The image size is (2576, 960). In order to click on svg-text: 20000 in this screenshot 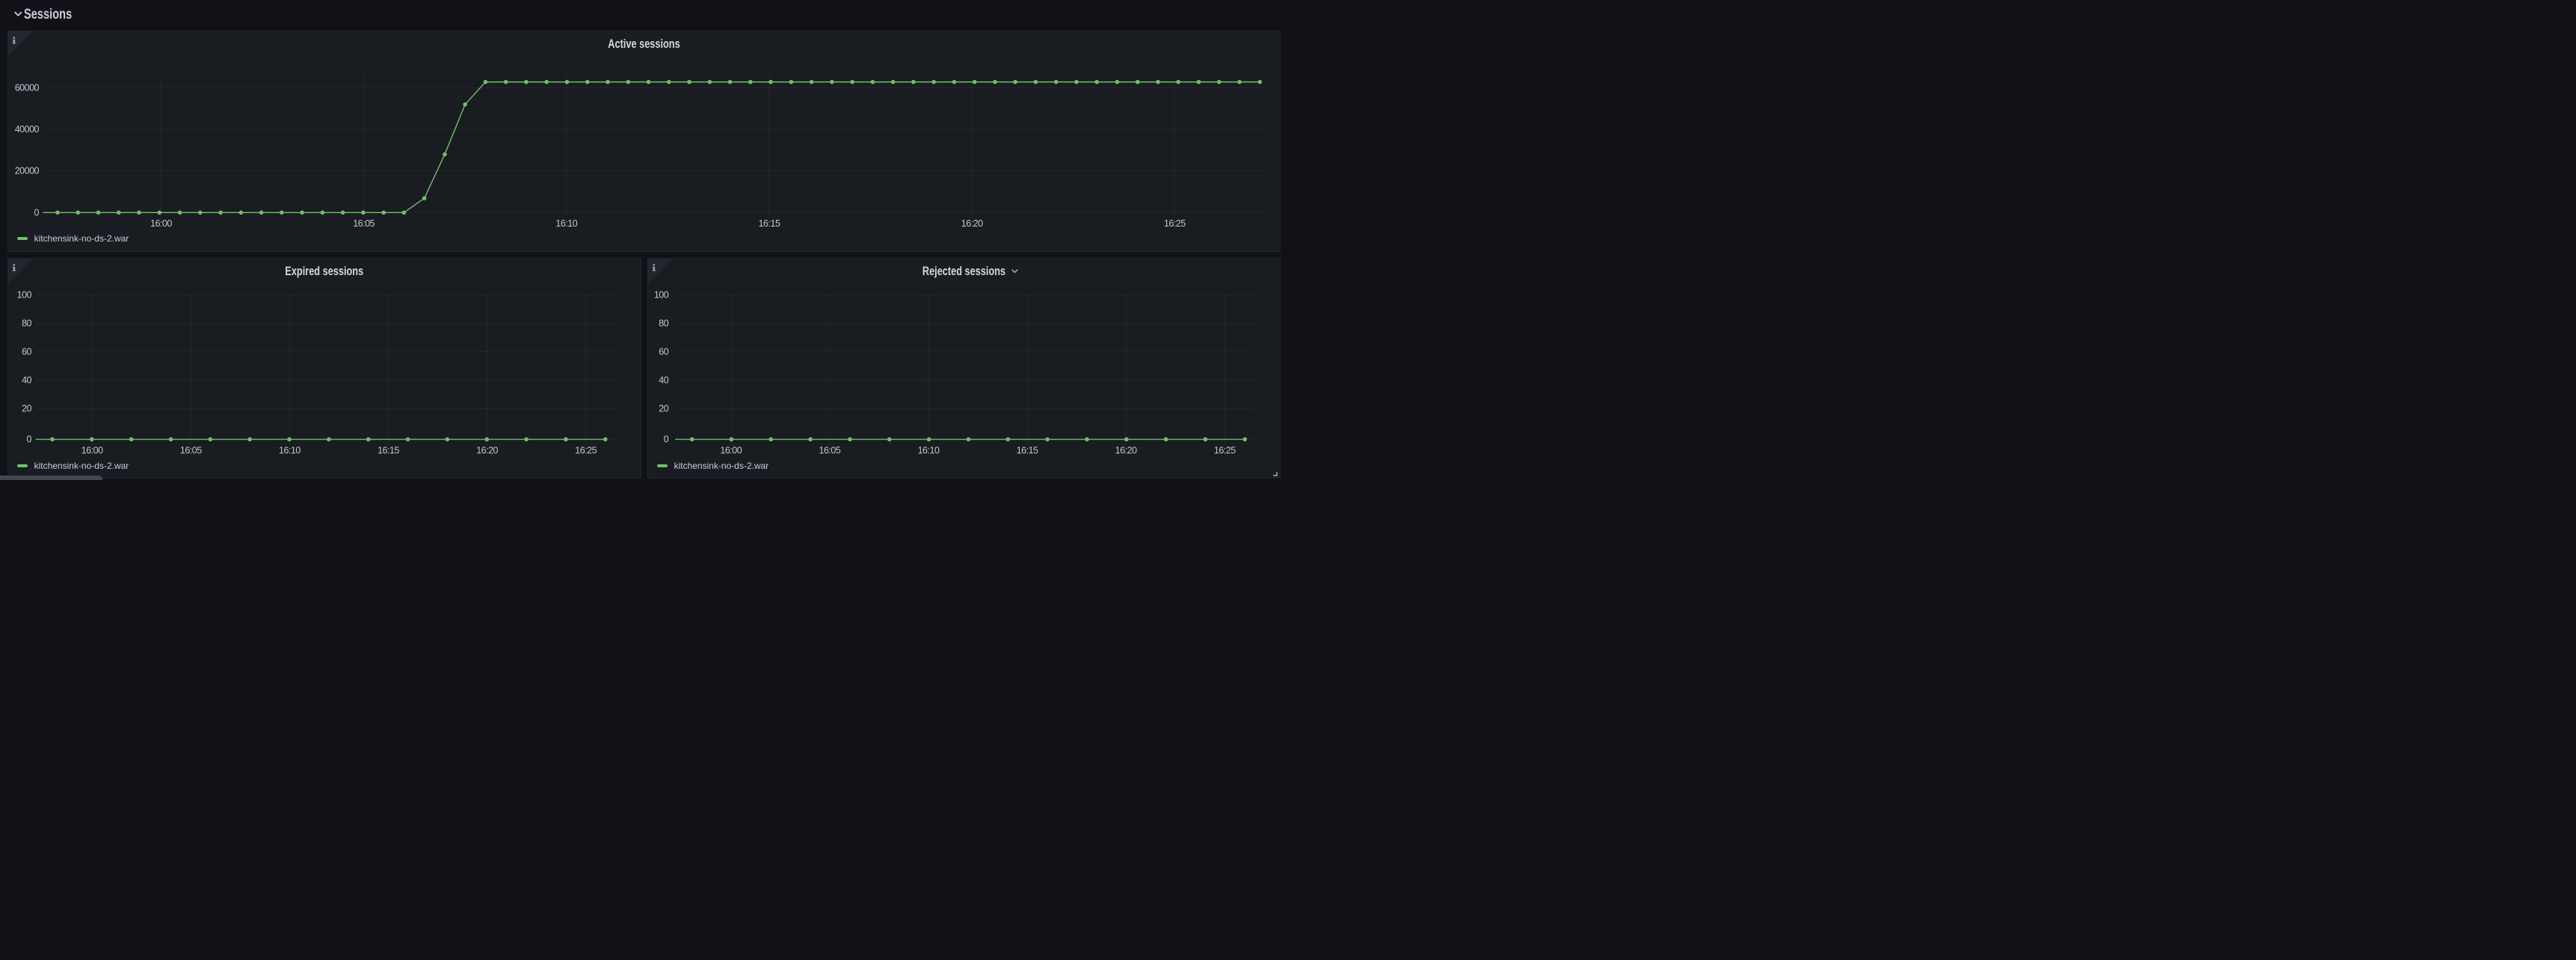, I will do `click(27, 170)`.